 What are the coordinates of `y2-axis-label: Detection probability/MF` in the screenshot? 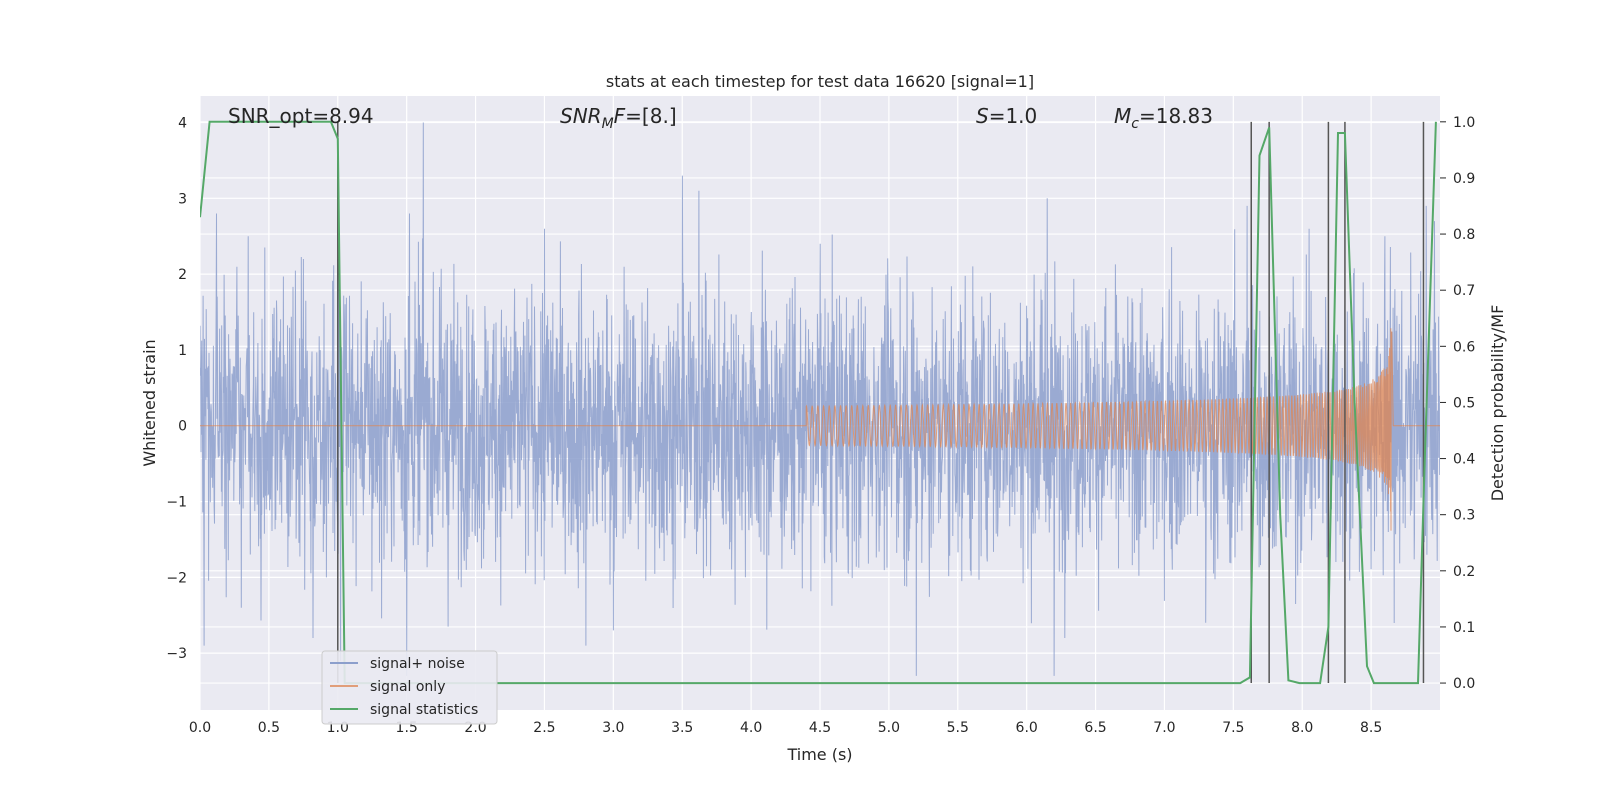 It's located at (1497, 403).